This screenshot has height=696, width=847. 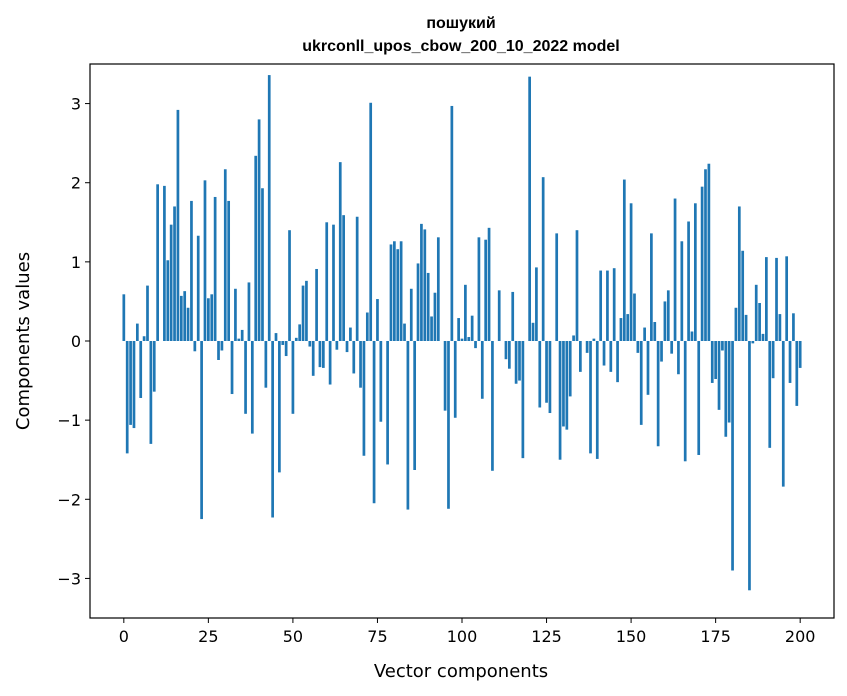 What do you see at coordinates (23, 341) in the screenshot?
I see `y-axis-label: Components values` at bounding box center [23, 341].